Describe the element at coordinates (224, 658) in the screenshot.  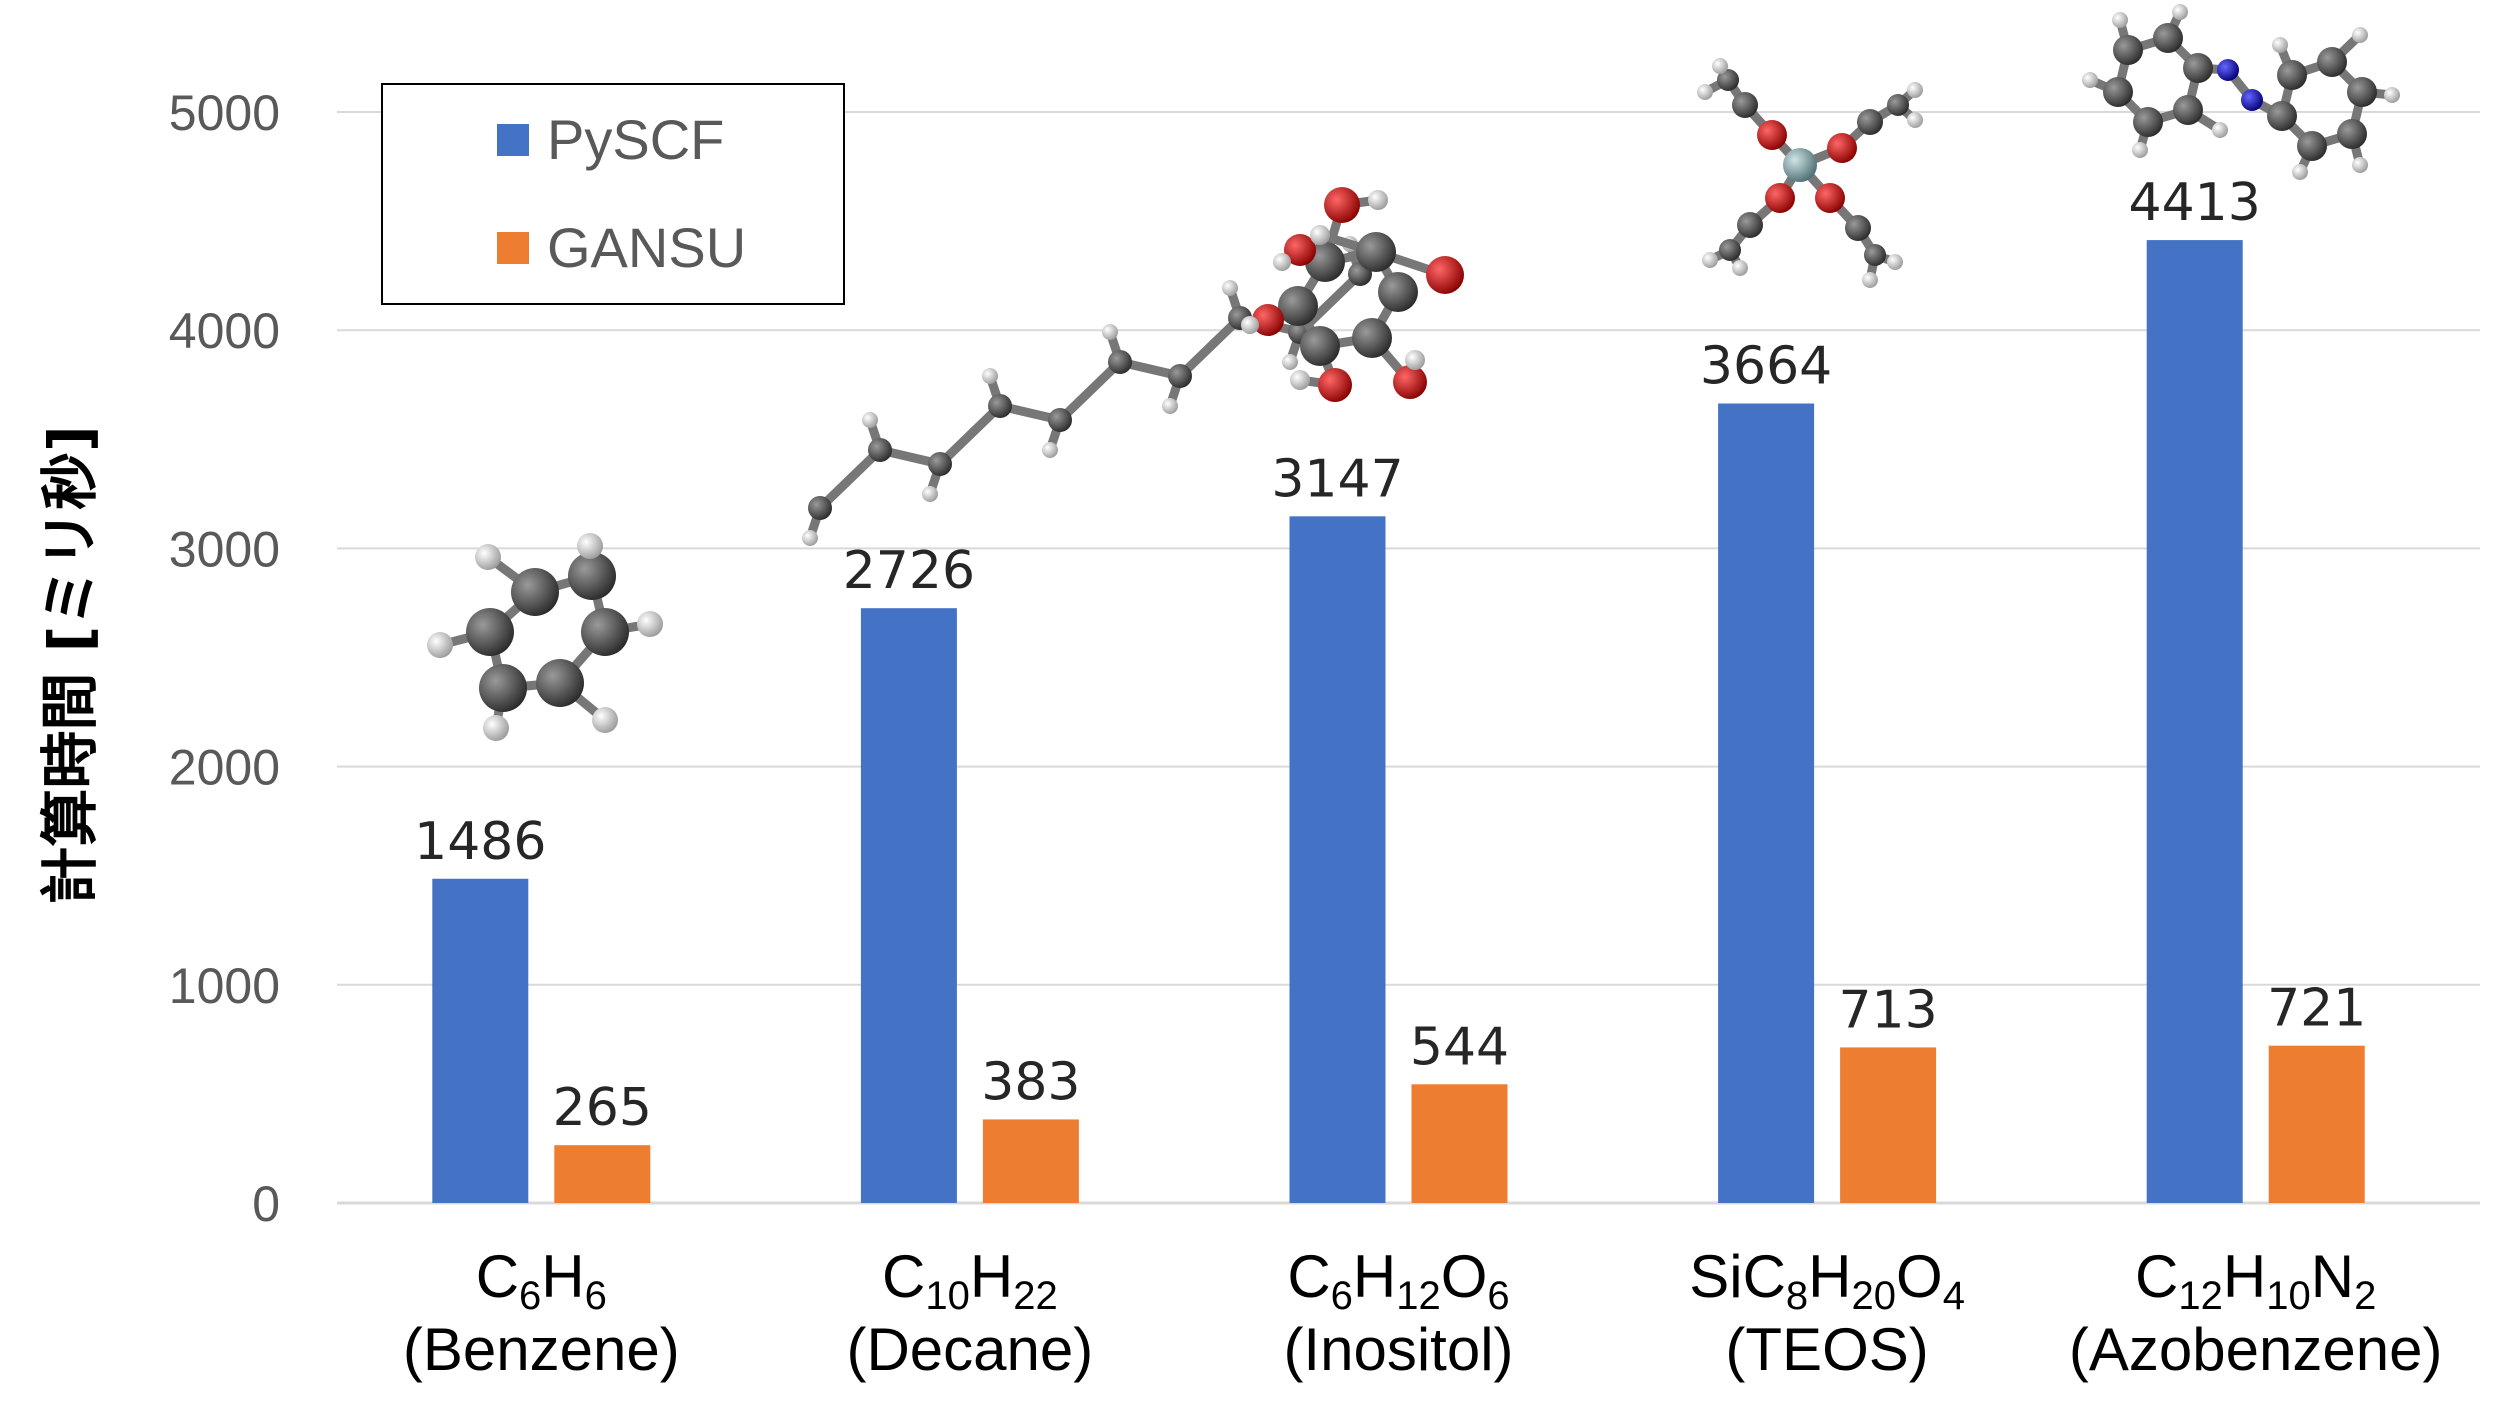
I see `y-tick-labels: 0 1000 2000 3000 4000 5000` at that location.